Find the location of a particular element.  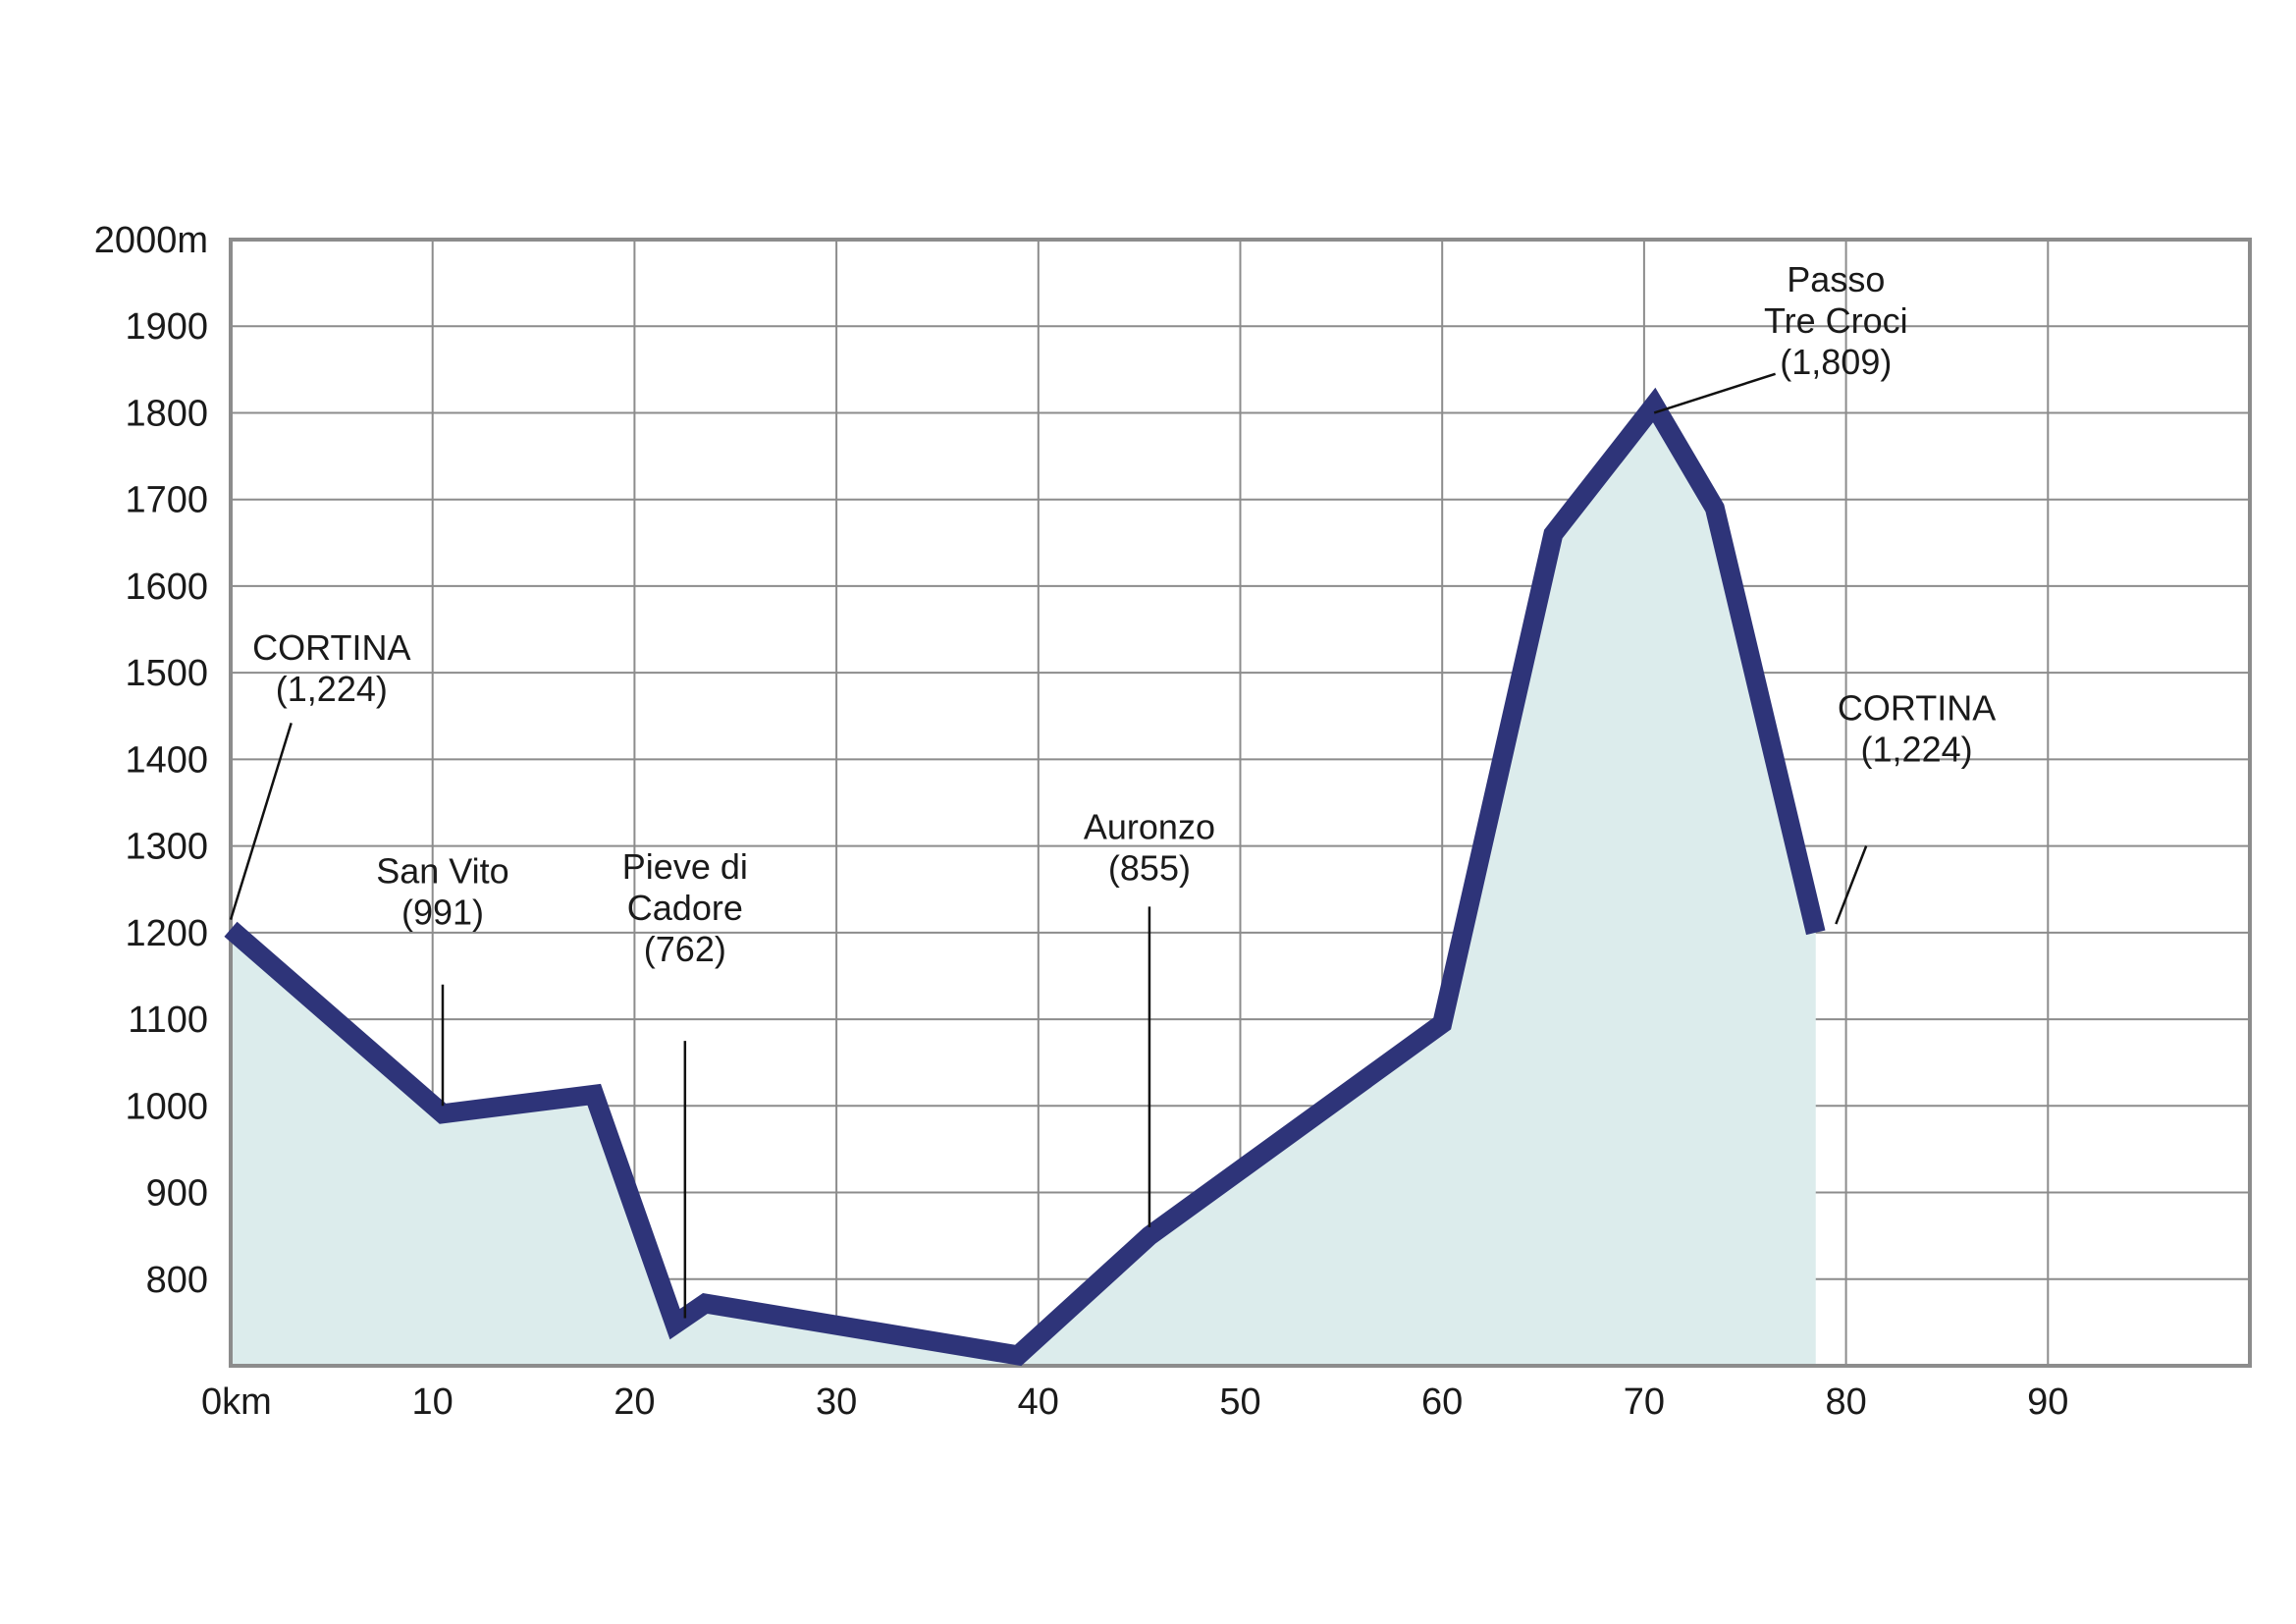

y-tick-label: 1600 is located at coordinates (166, 587).